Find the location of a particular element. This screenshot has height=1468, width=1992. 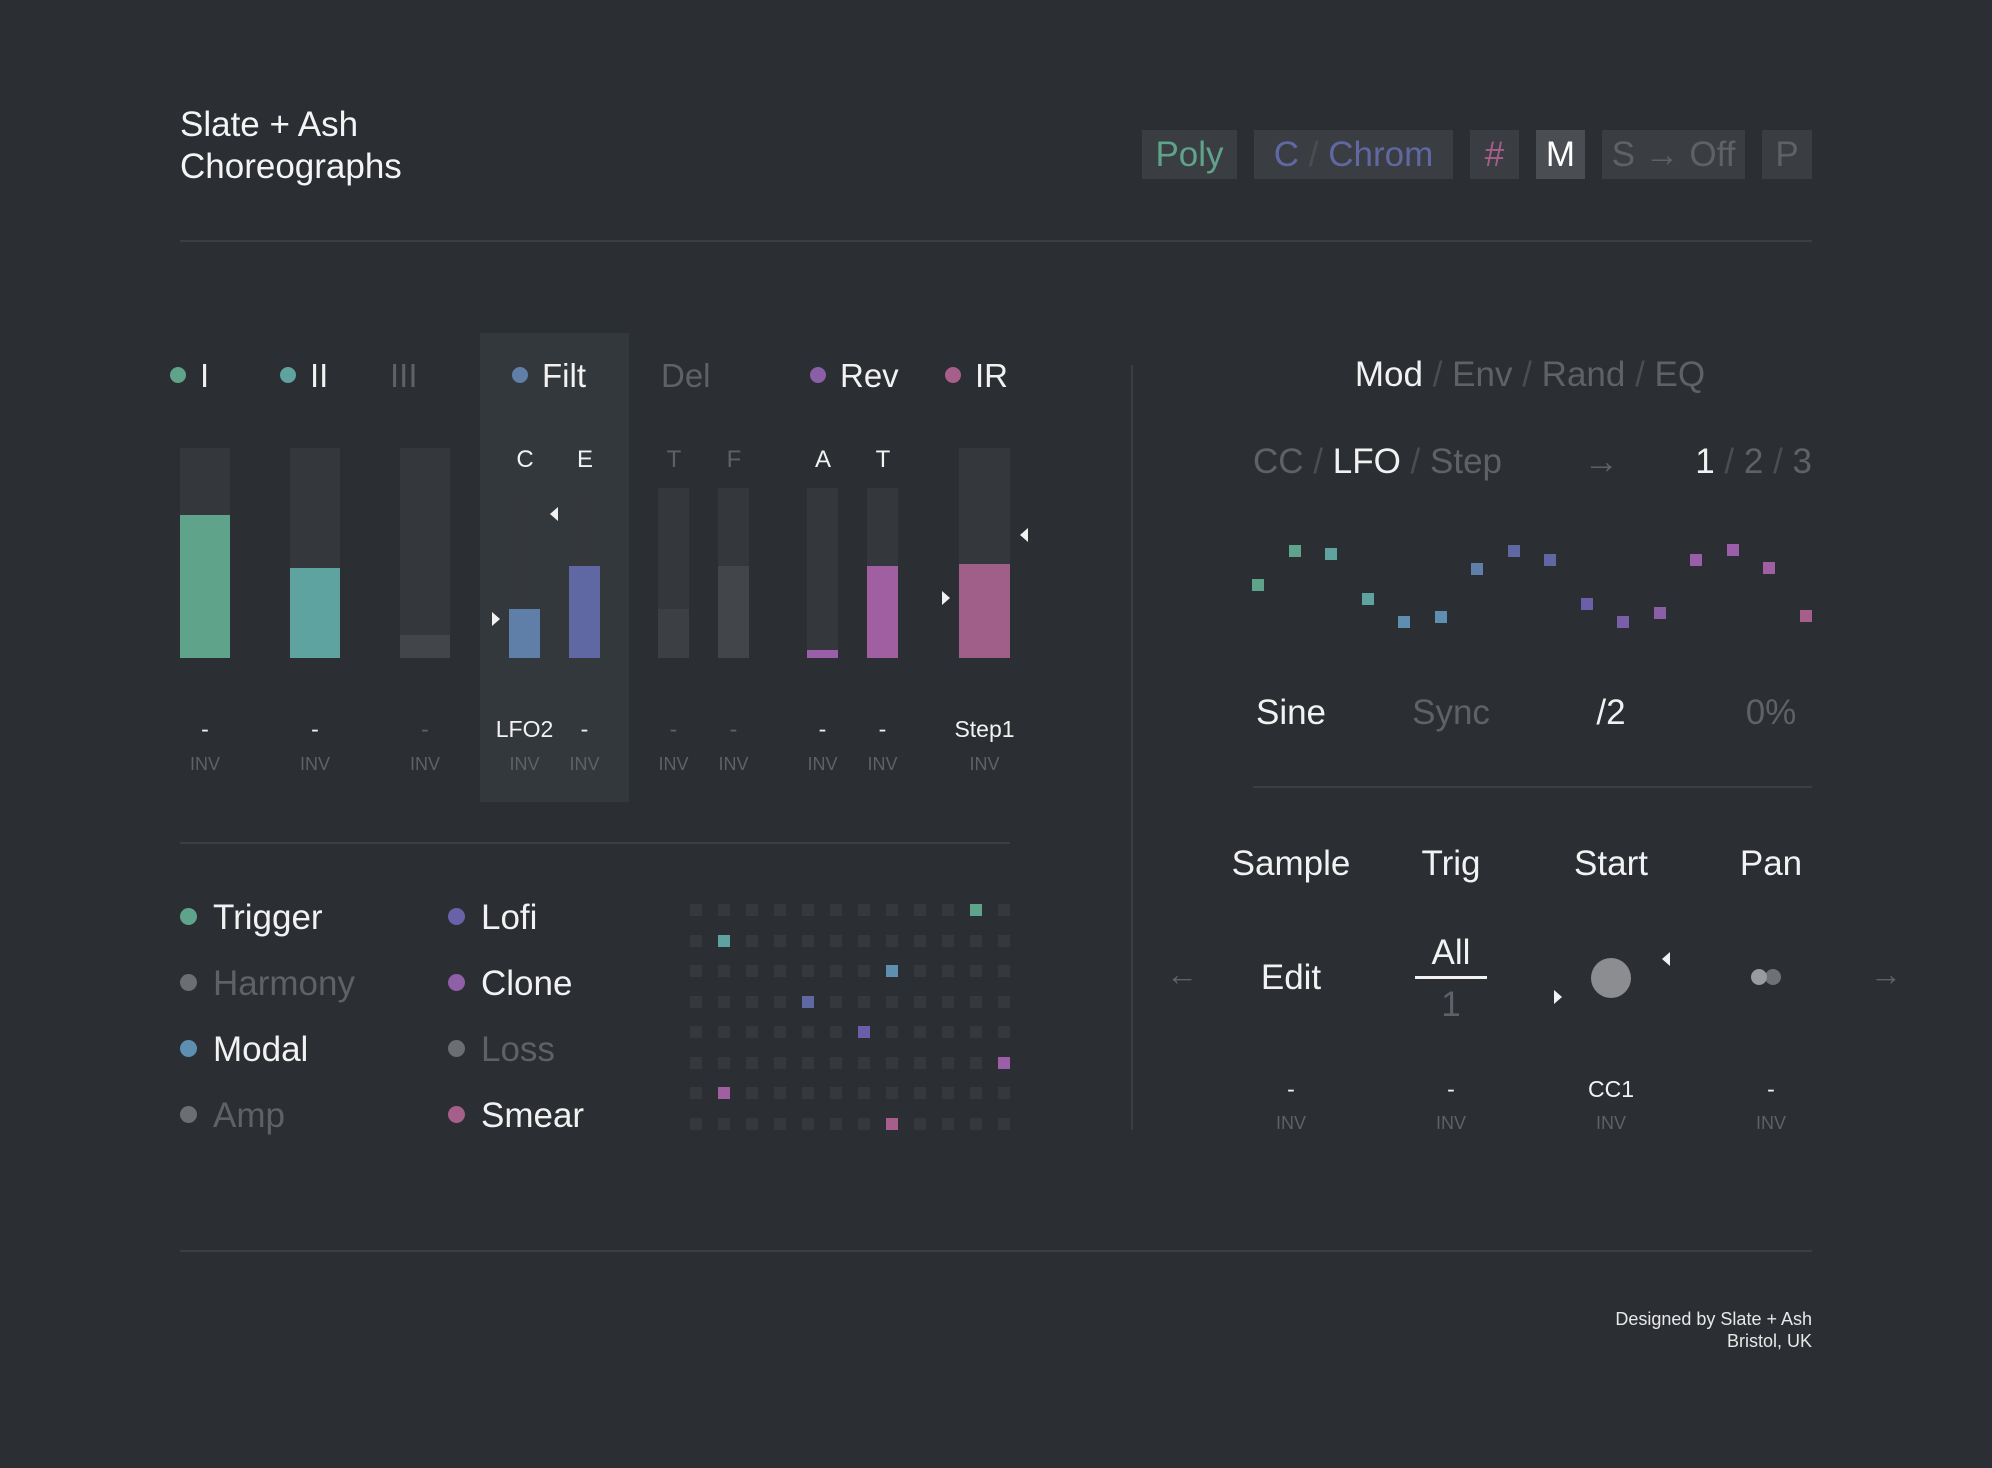

sample-mod-value: CC1 is located at coordinates (1611, 1089).